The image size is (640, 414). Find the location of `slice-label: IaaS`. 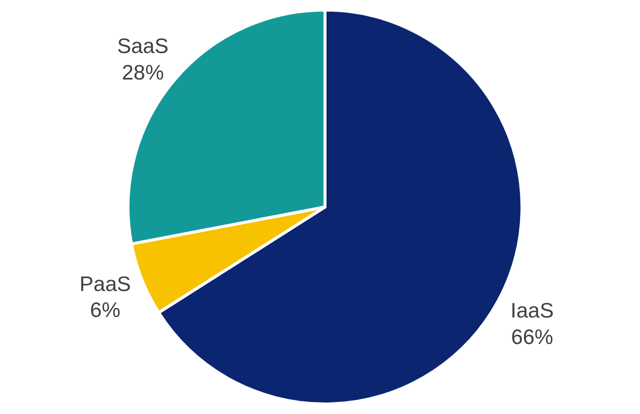

slice-label: IaaS is located at coordinates (532, 311).